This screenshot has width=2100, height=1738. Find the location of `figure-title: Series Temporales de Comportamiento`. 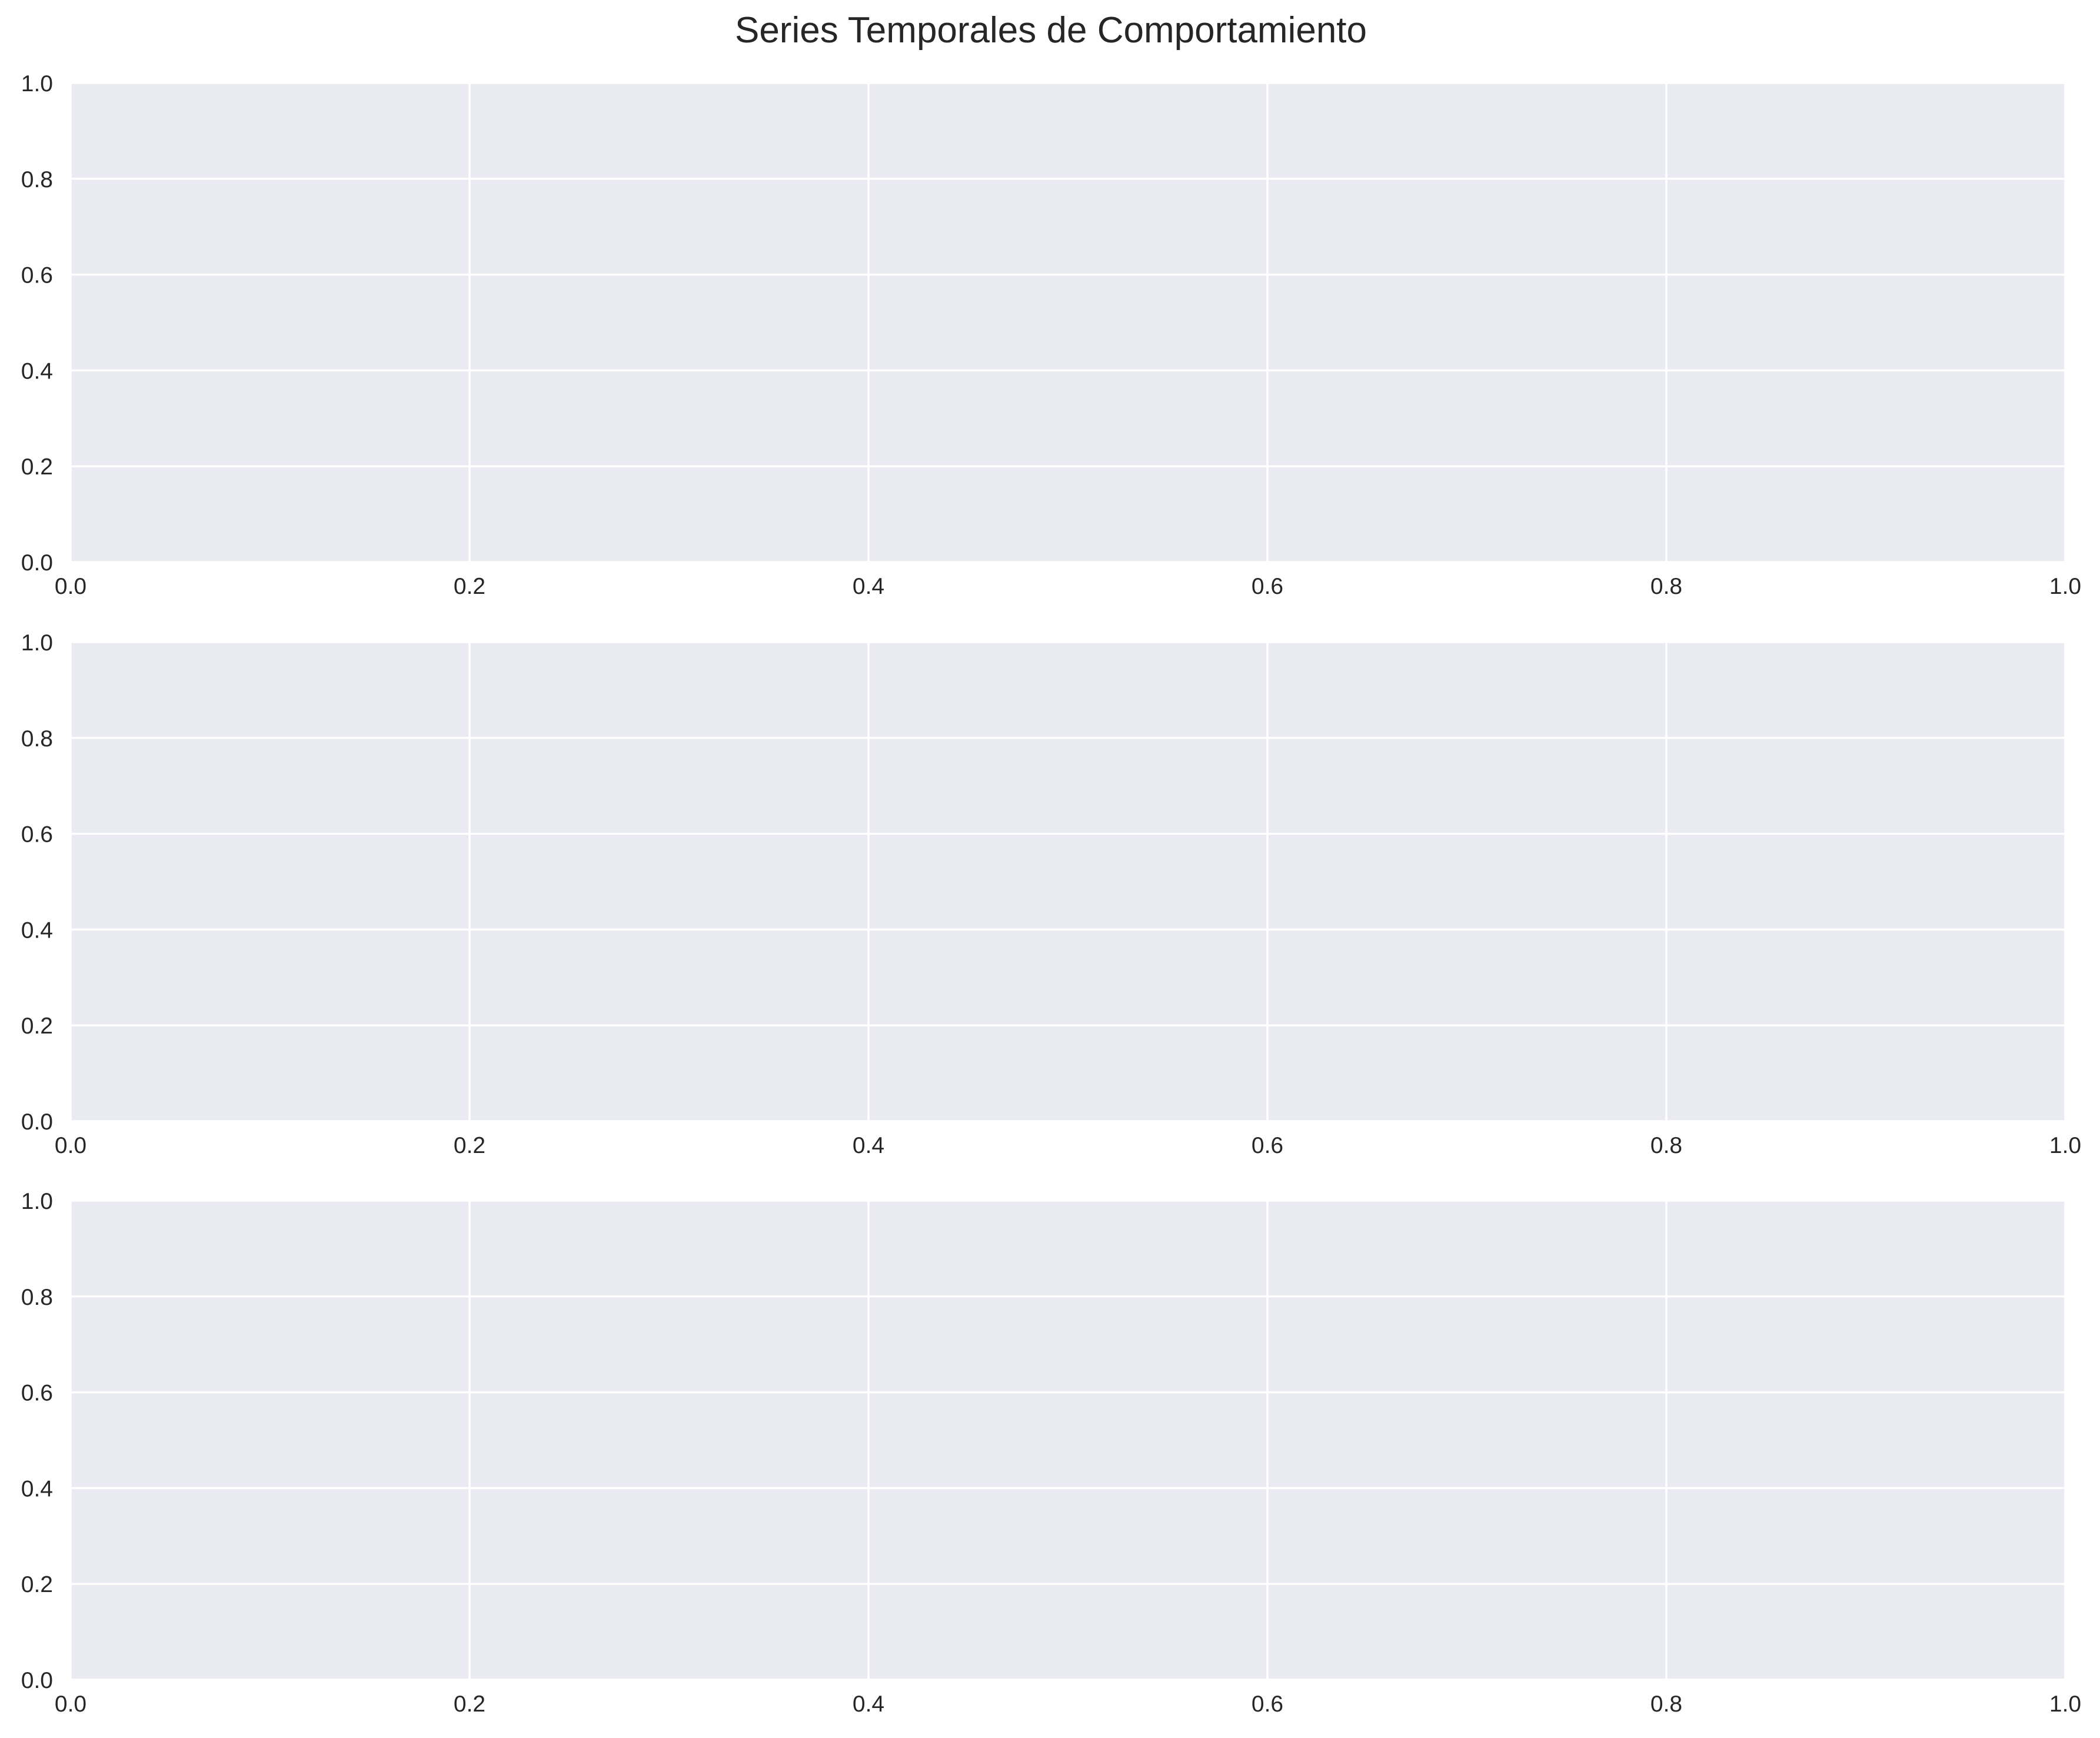

figure-title: Series Temporales de Comportamiento is located at coordinates (1051, 30).